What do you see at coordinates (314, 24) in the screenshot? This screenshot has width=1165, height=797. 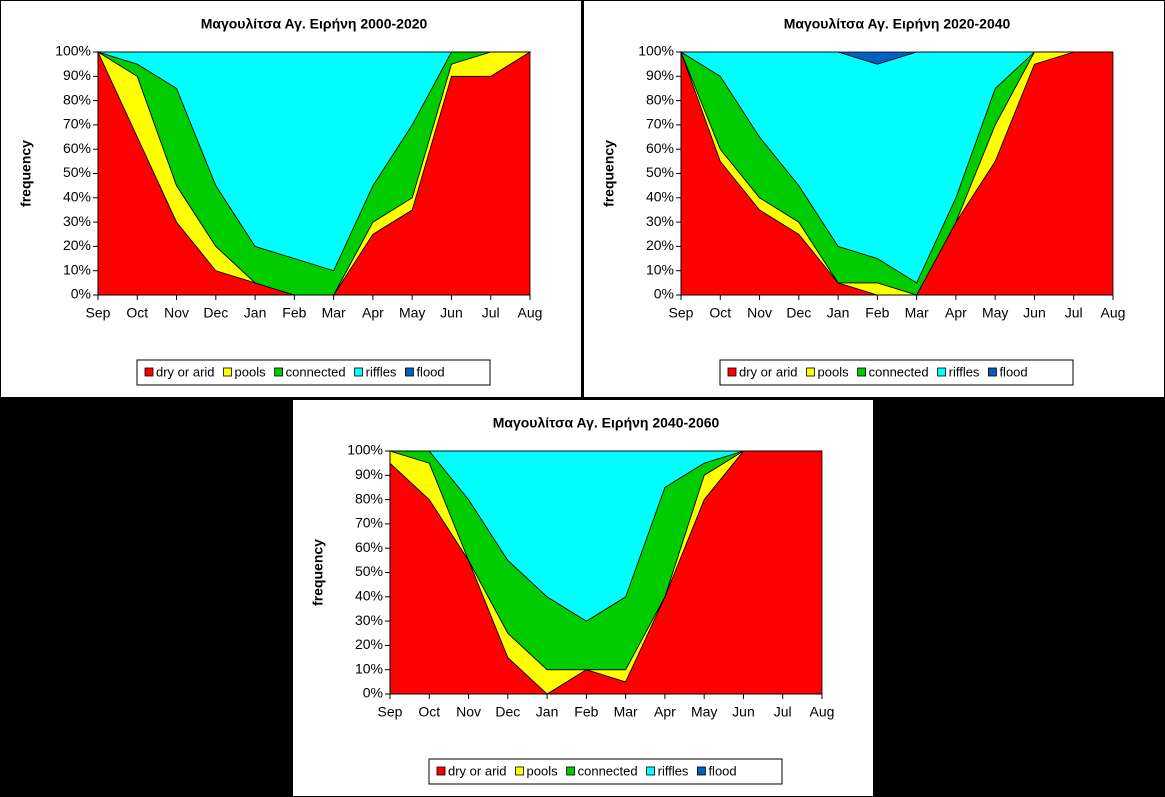 I see `chart-title: Μαγουλίτσα Αγ. Ειρήνη 2000-2020` at bounding box center [314, 24].